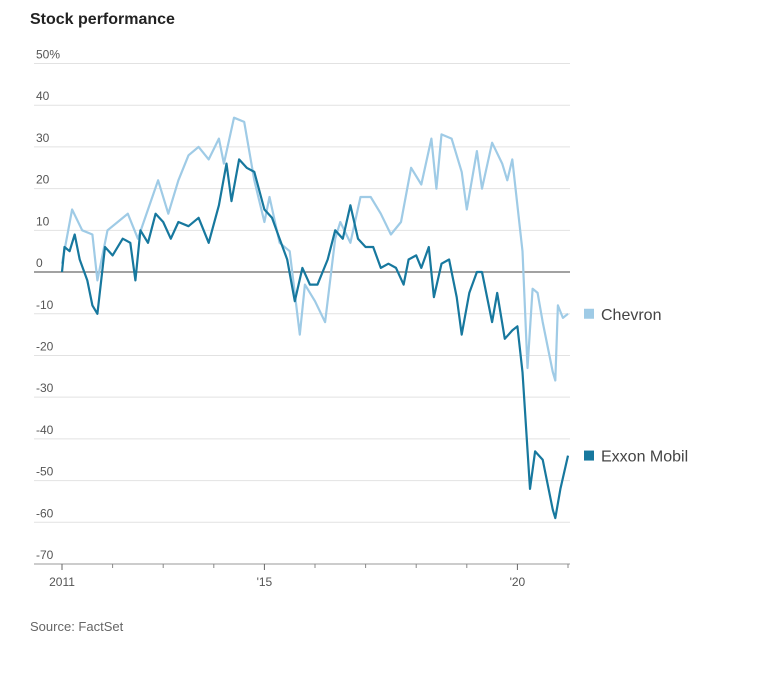 The image size is (771, 677). I want to click on chart-title: Stock performance, so click(102, 19).